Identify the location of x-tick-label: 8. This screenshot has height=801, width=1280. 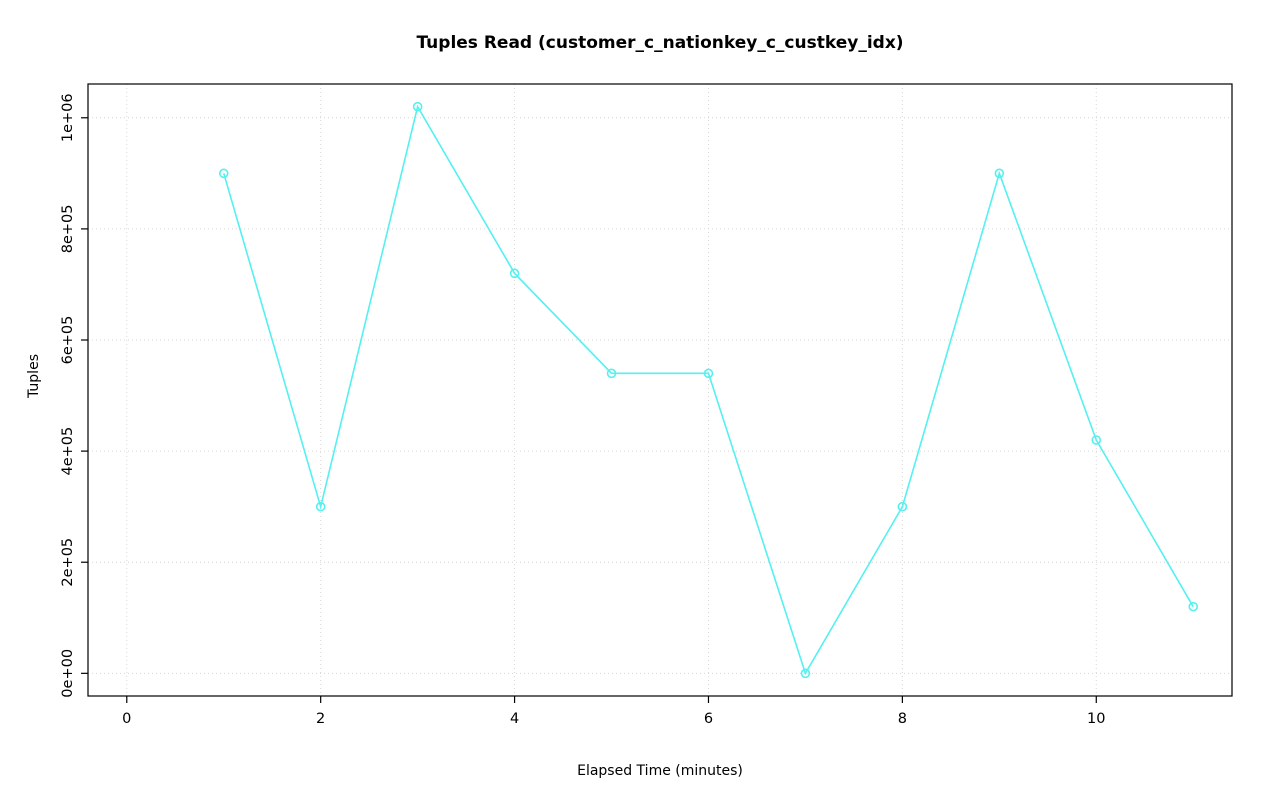
(902, 719).